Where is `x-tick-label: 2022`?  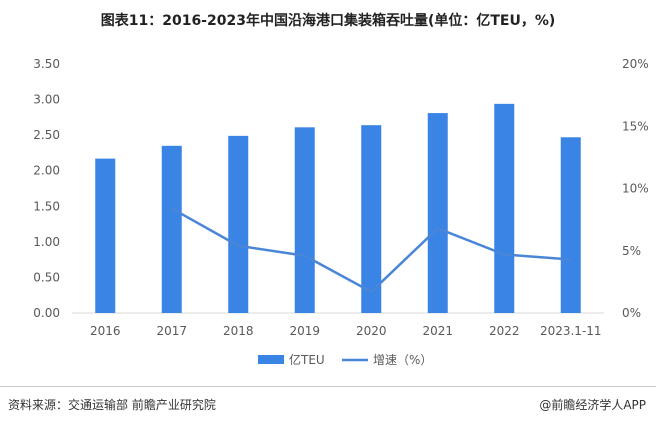
x-tick-label: 2022 is located at coordinates (504, 331).